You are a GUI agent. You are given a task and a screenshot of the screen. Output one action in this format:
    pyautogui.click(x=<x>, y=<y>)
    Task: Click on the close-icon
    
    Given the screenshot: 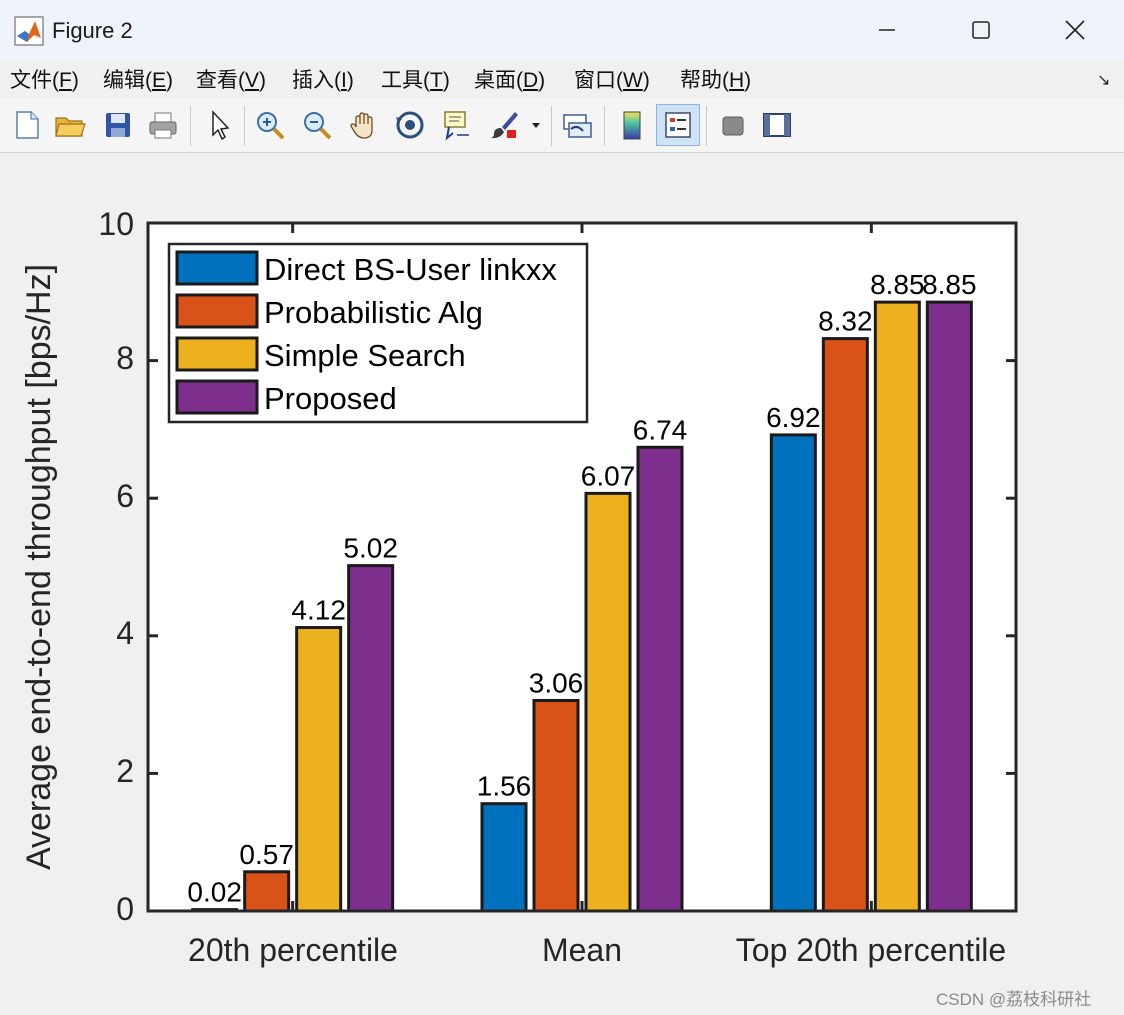 What is the action you would take?
    pyautogui.click(x=1075, y=30)
    